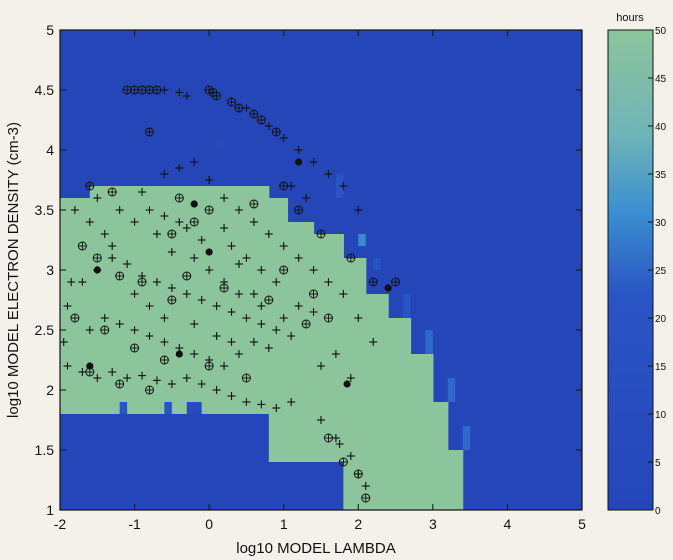  Describe the element at coordinates (661, 415) in the screenshot. I see `colorbar-tick-label: 10` at that location.